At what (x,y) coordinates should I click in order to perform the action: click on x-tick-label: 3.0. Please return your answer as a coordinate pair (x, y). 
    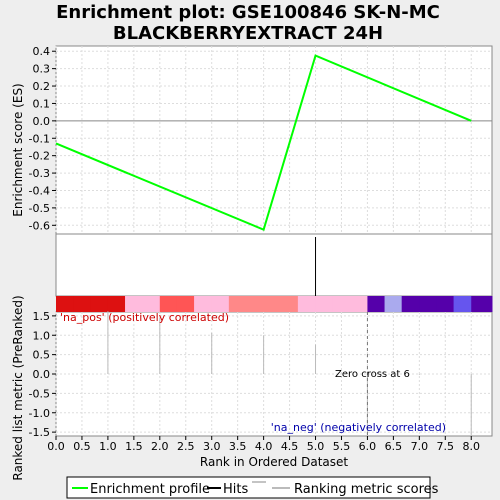
    Looking at the image, I should click on (212, 446).